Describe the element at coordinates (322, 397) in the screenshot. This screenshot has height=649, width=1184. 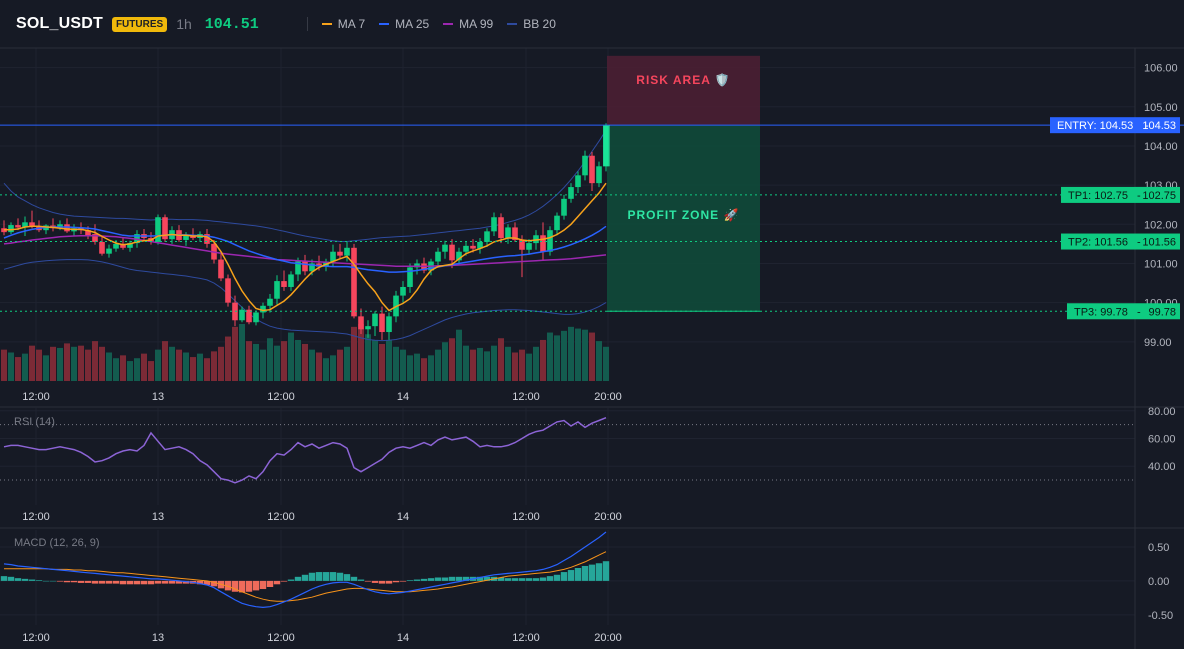
I see `time-axis-main: 12:00 13 12:00 14 12:00 20:00` at that location.